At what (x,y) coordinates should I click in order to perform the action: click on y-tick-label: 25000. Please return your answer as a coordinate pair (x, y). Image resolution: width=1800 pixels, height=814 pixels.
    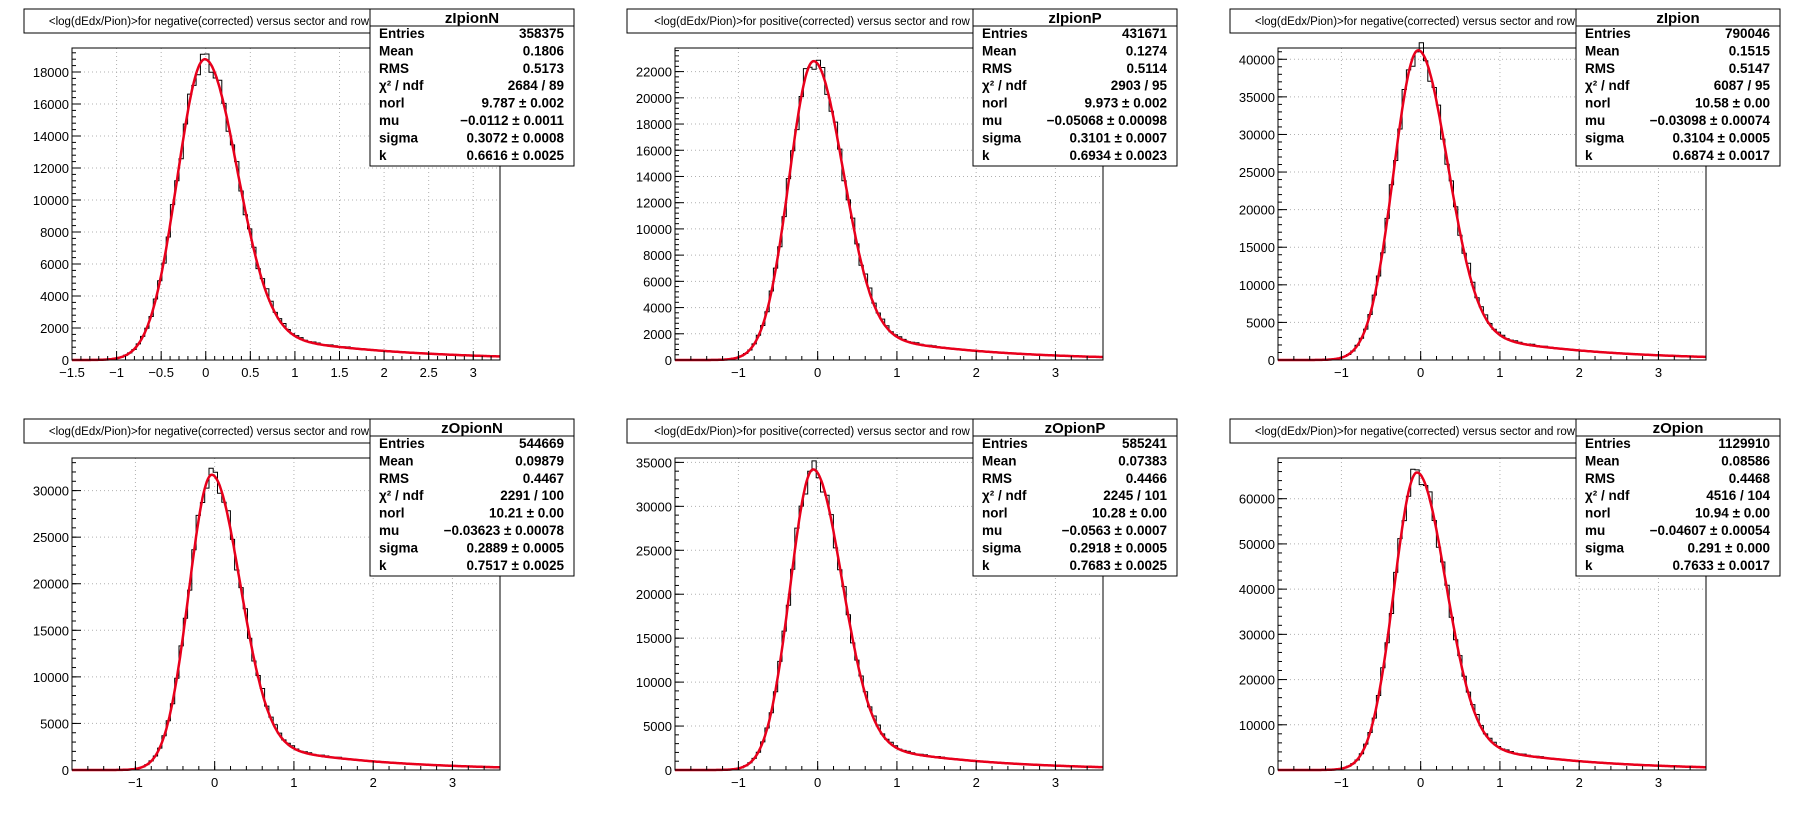
    Looking at the image, I should click on (654, 550).